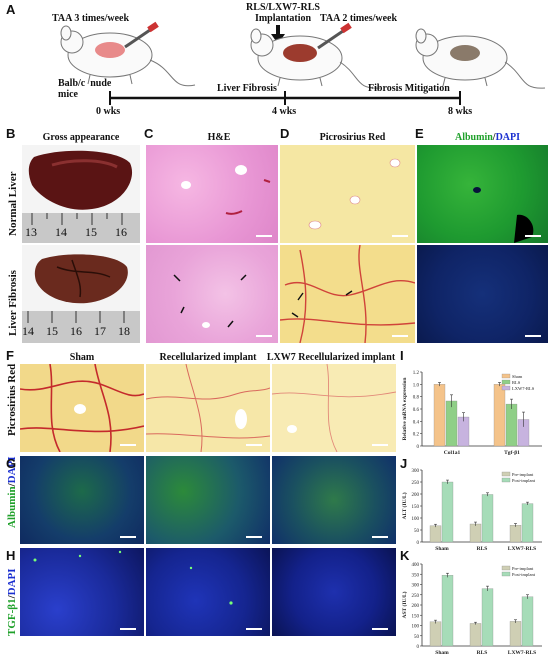 The width and height of the screenshot is (550, 664). Describe the element at coordinates (524, 480) in the screenshot. I see `legend-label: Post-implant` at that location.